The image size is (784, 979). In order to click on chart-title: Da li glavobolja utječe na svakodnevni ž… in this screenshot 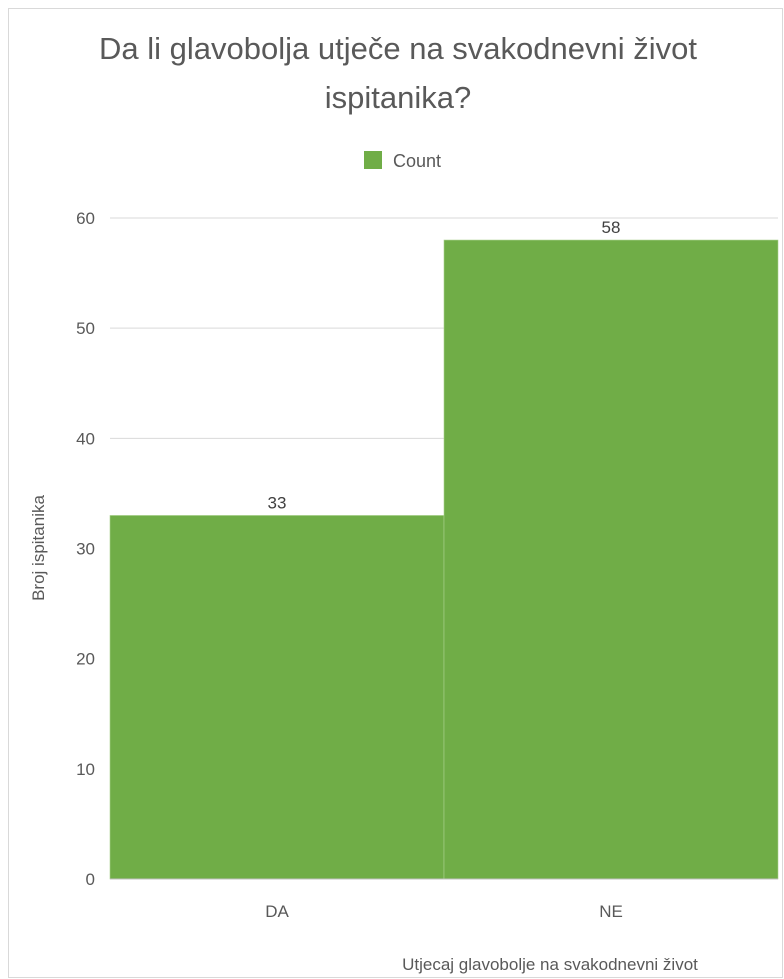, I will do `click(398, 73)`.